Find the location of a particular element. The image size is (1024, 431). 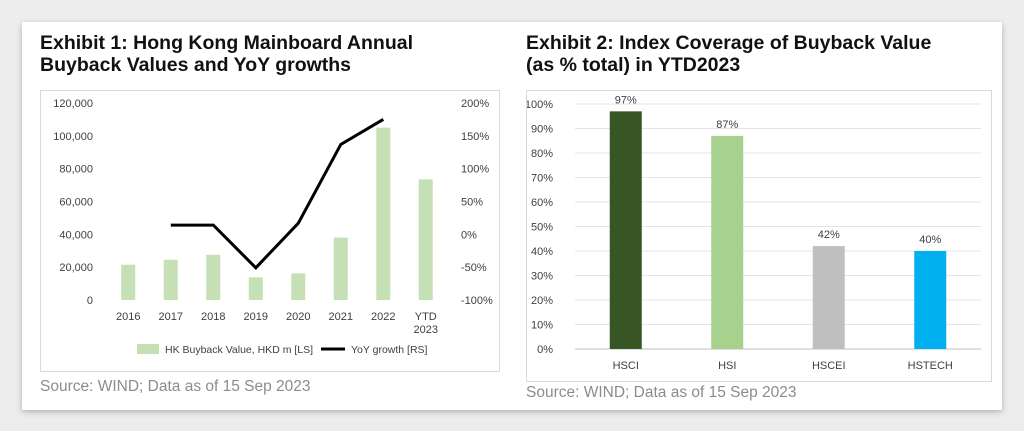

y-right-tick-label: -50% is located at coordinates (474, 268).